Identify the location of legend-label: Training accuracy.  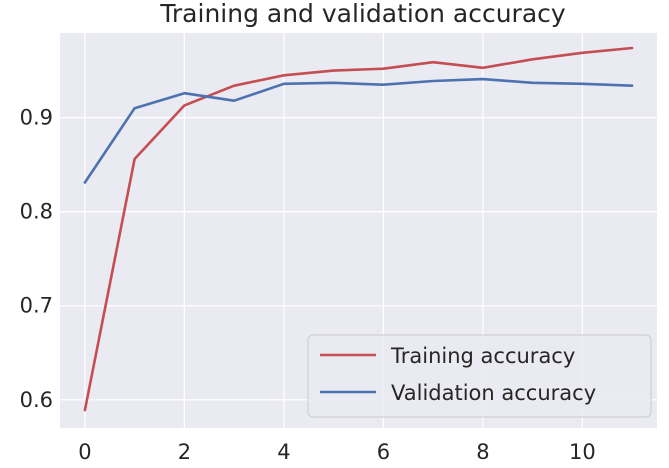
(482, 356).